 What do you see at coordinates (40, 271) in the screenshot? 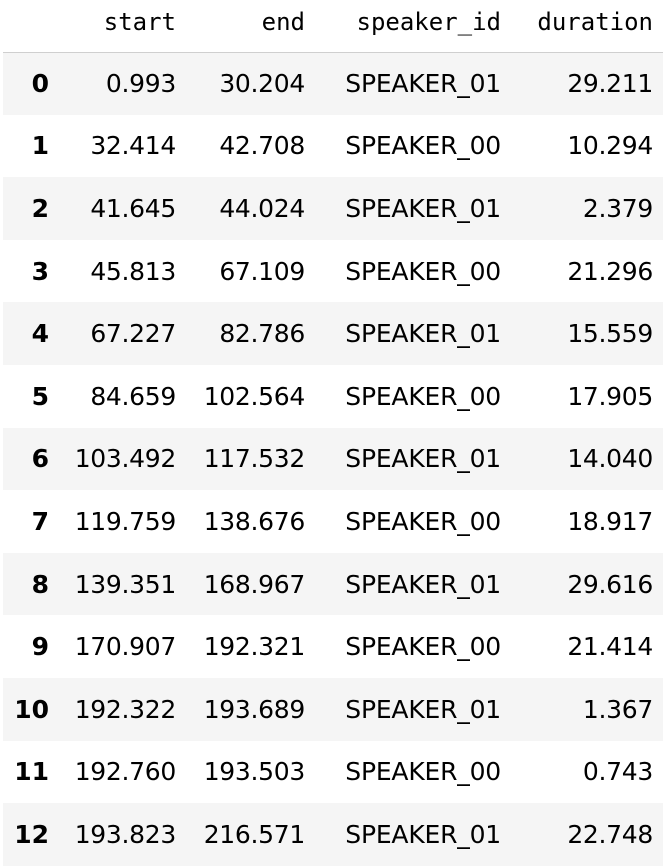
I see `row-index: 3` at bounding box center [40, 271].